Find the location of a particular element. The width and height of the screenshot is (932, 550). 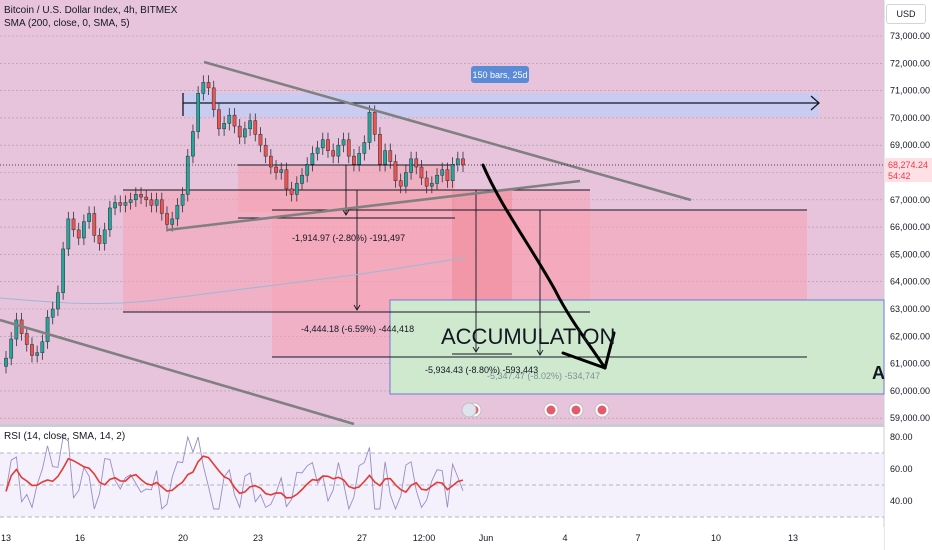

price-tick-label: 63,000.00 is located at coordinates (910, 309).